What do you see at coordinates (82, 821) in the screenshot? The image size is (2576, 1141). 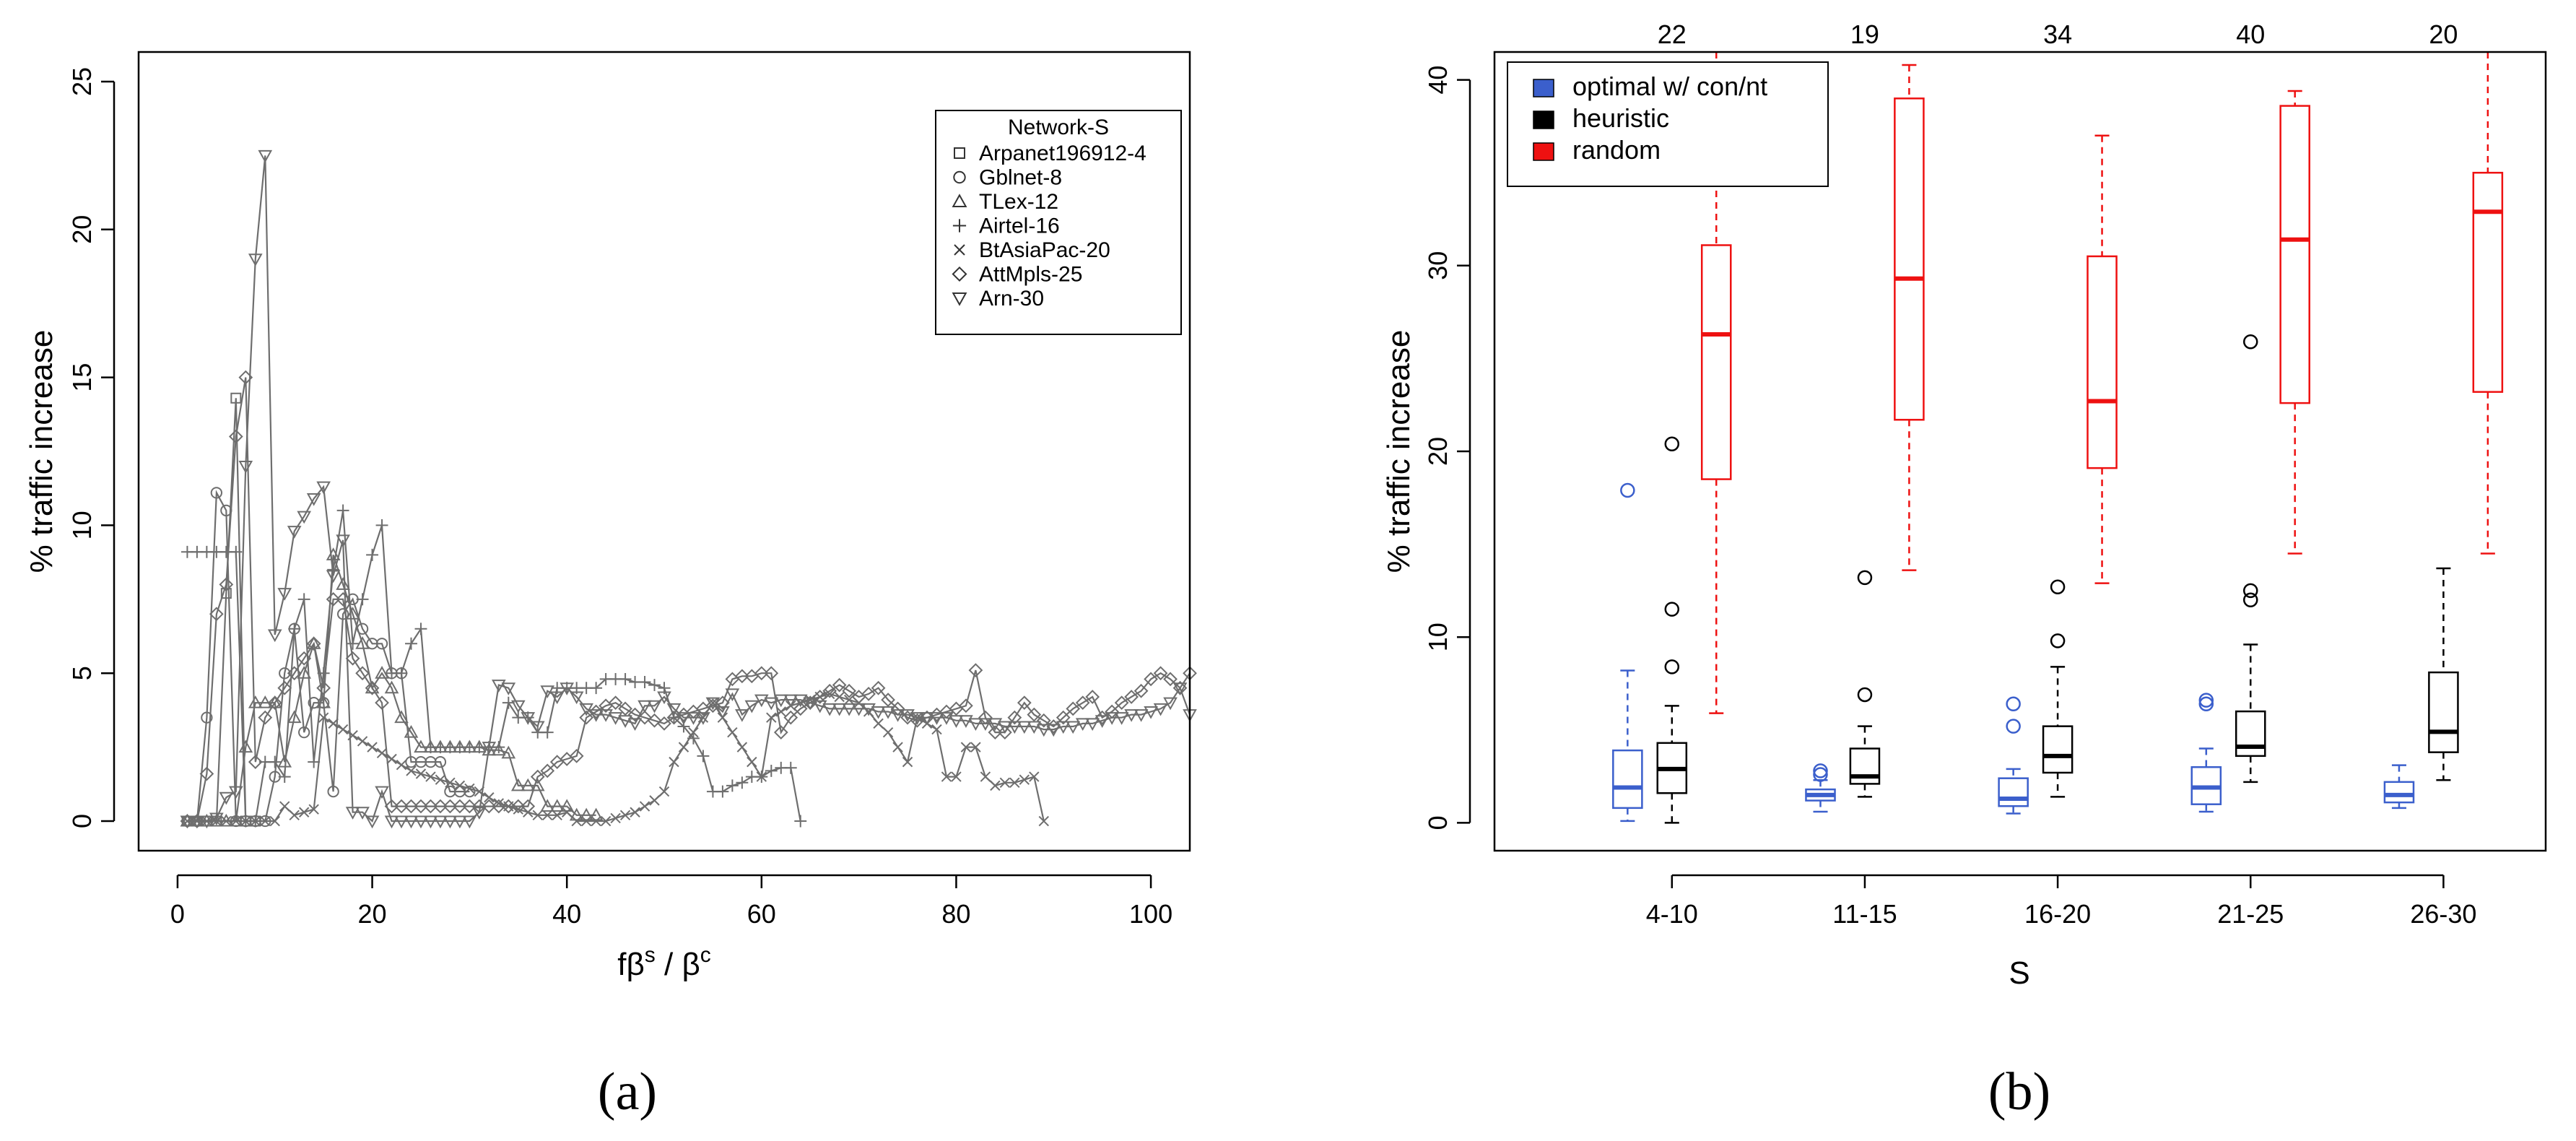 I see `a-ytick-label: 0` at bounding box center [82, 821].